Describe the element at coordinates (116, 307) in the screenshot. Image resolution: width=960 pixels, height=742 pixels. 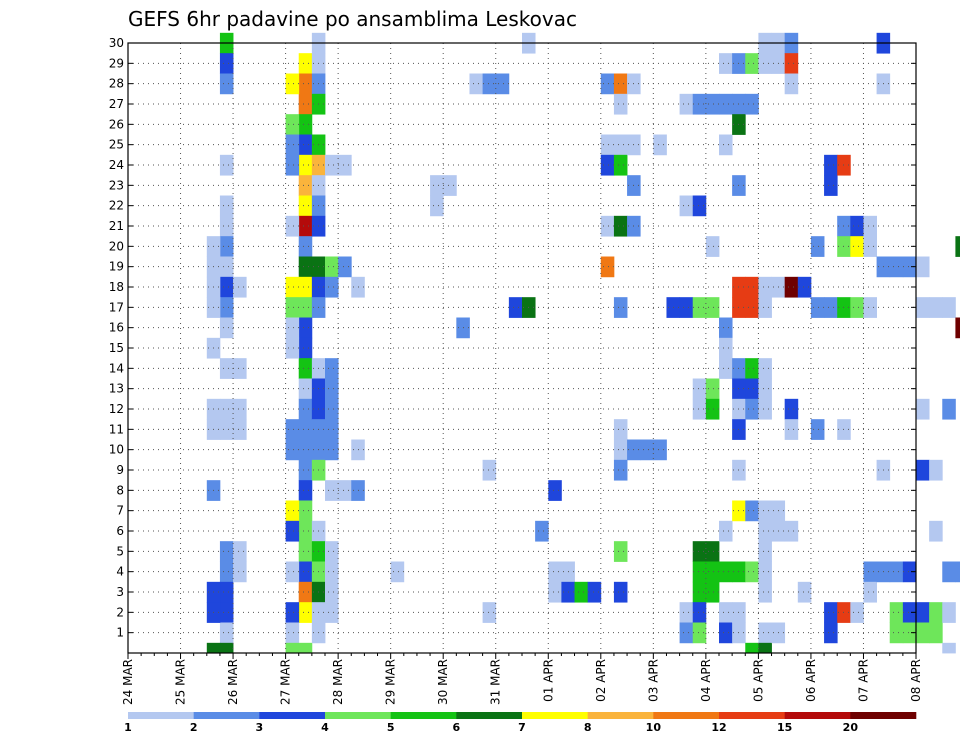
I see `y-tick-label: 17` at that location.